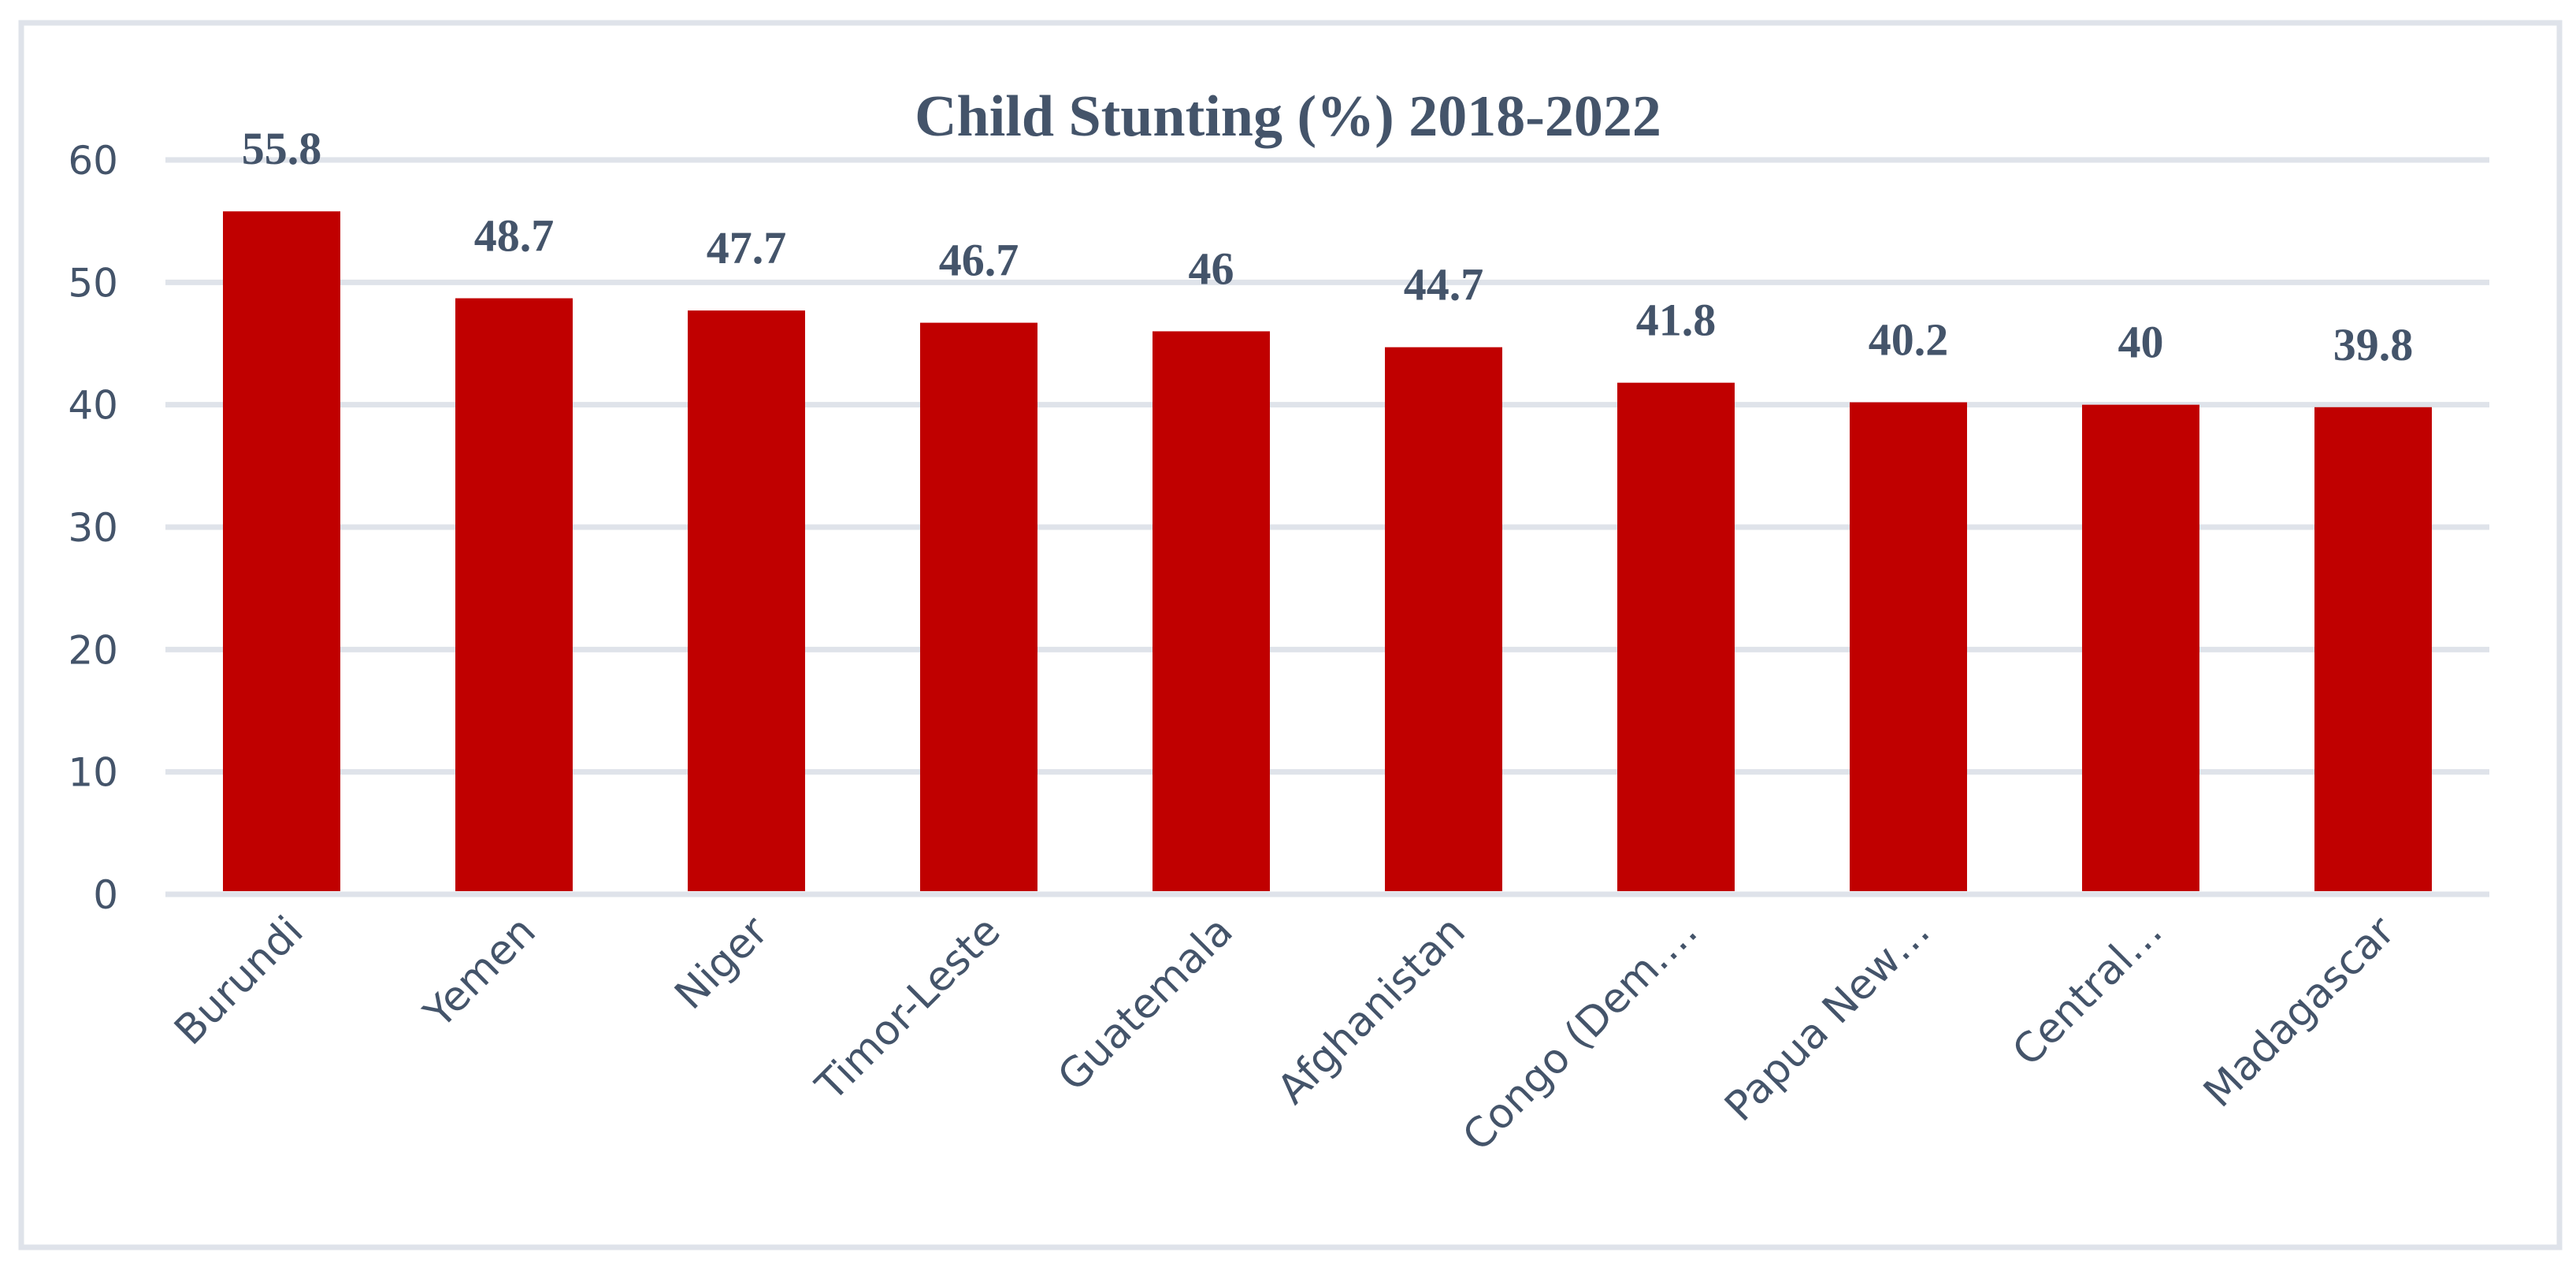 Image resolution: width=2576 pixels, height=1267 pixels. I want to click on y-tick-label: 30, so click(93, 528).